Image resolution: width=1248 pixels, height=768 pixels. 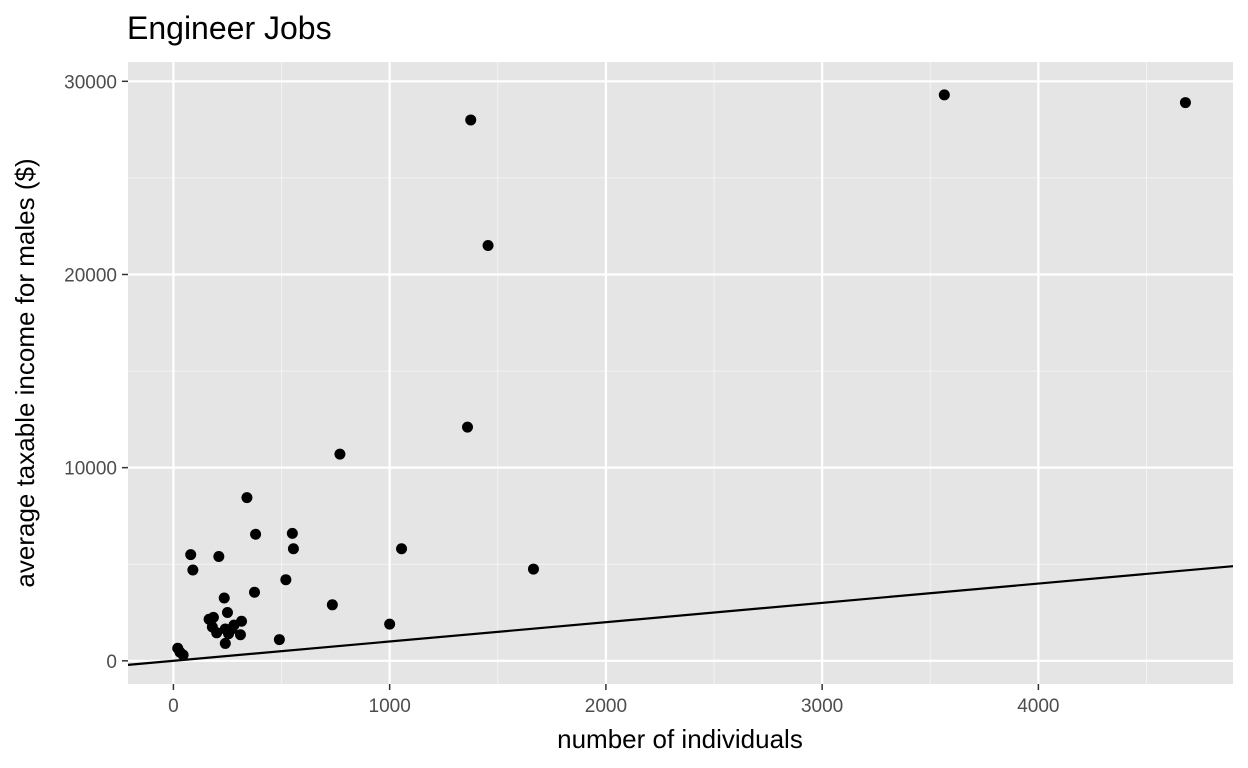 I want to click on chart-title: Engineer Jobs, so click(x=229, y=28).